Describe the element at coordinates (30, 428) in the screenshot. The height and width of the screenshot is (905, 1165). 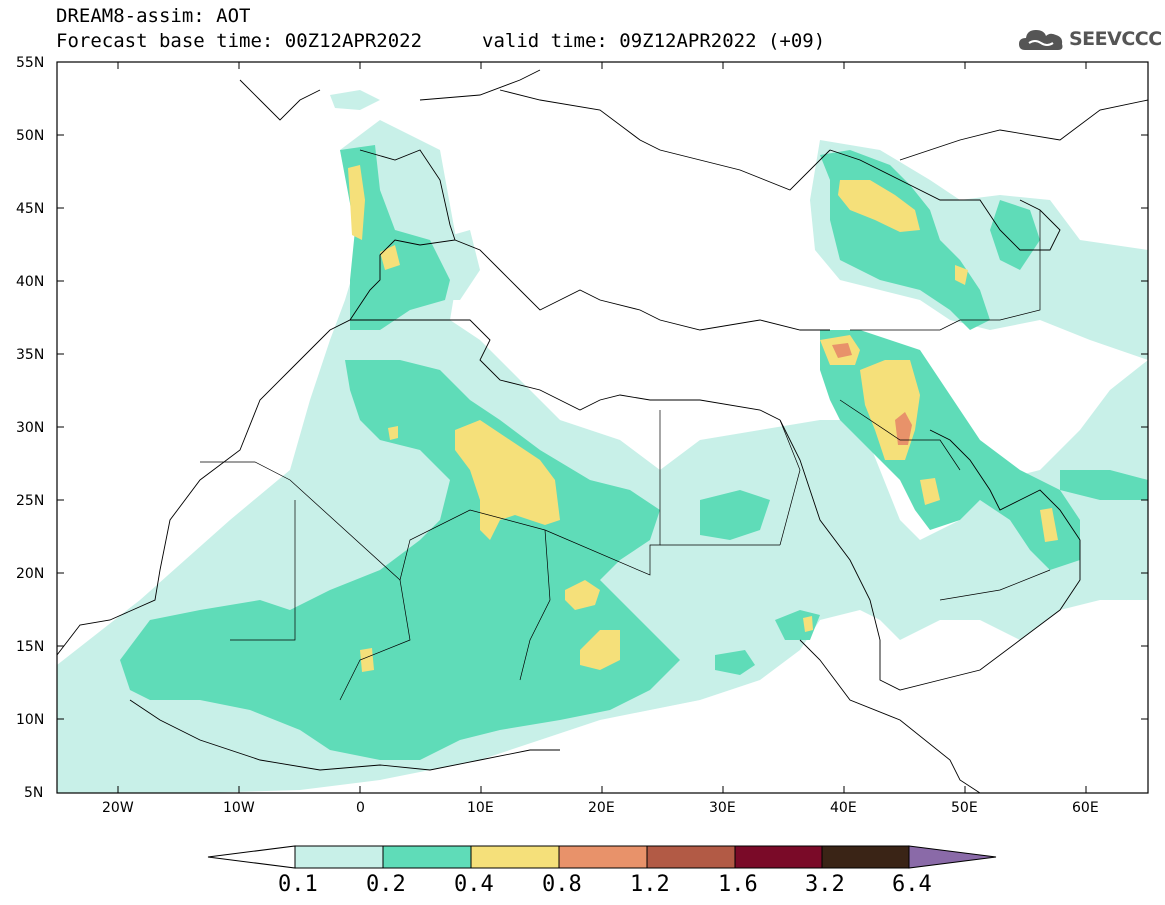
I see `lat-label: 30N` at that location.